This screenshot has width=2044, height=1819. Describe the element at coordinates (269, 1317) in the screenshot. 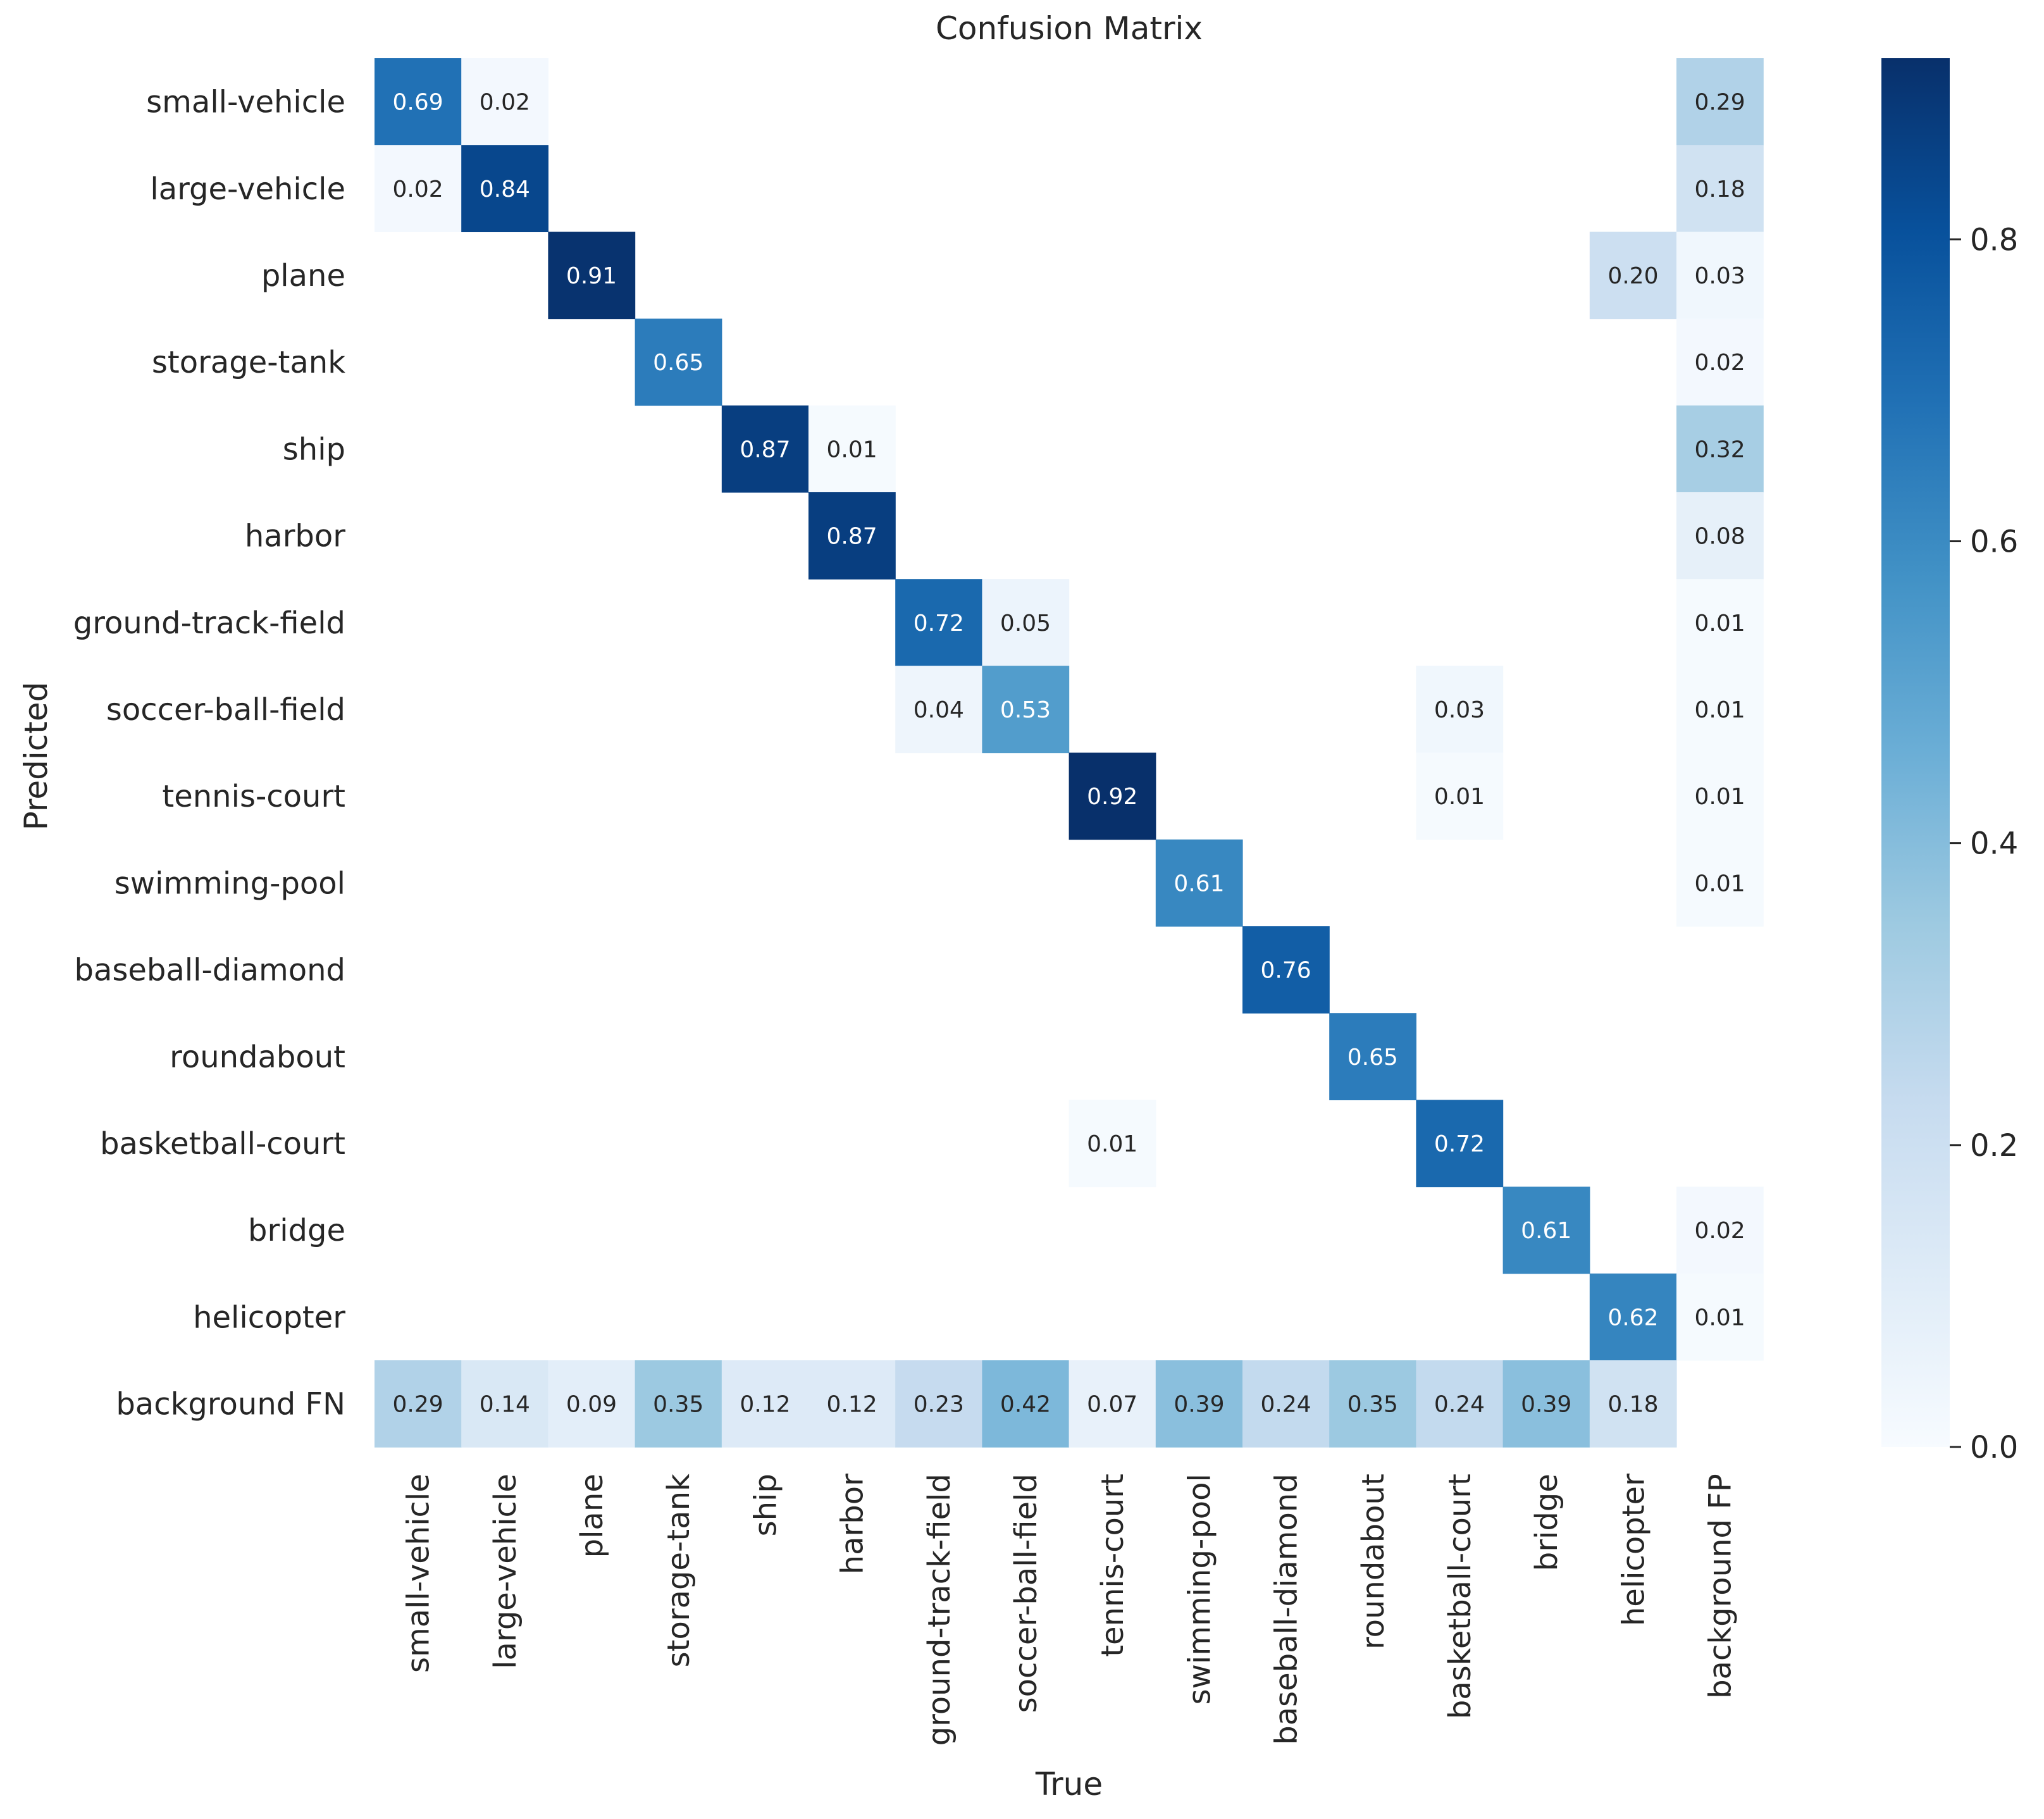

I see `y-tick-label: helicopter` at that location.